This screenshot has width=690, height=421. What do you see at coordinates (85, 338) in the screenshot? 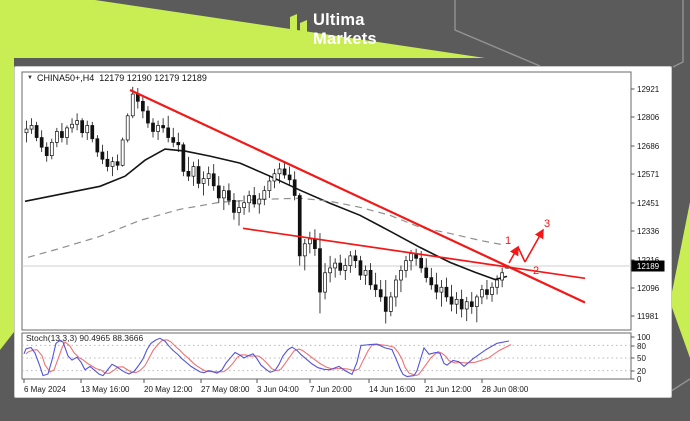
I see `stochastic-indicator-label: Stoch(13,3,3) 90.4965 88.3666` at bounding box center [85, 338].